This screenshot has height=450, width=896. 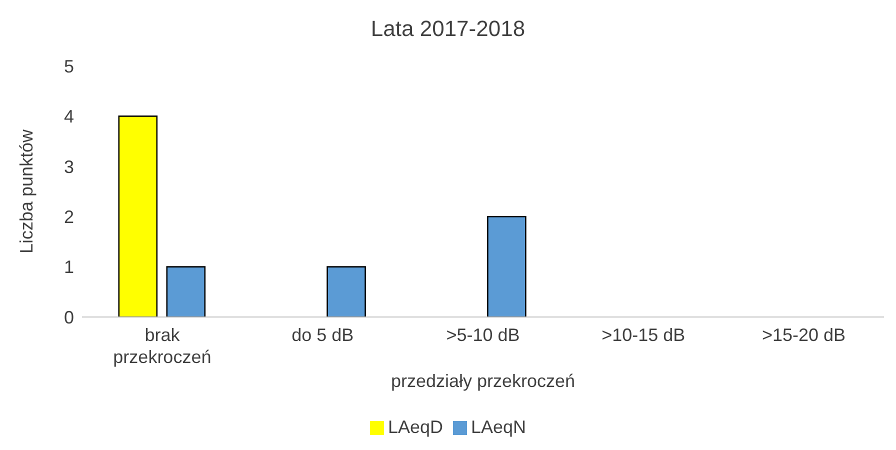 What do you see at coordinates (69, 317) in the screenshot?
I see `y-tick-label: 0` at bounding box center [69, 317].